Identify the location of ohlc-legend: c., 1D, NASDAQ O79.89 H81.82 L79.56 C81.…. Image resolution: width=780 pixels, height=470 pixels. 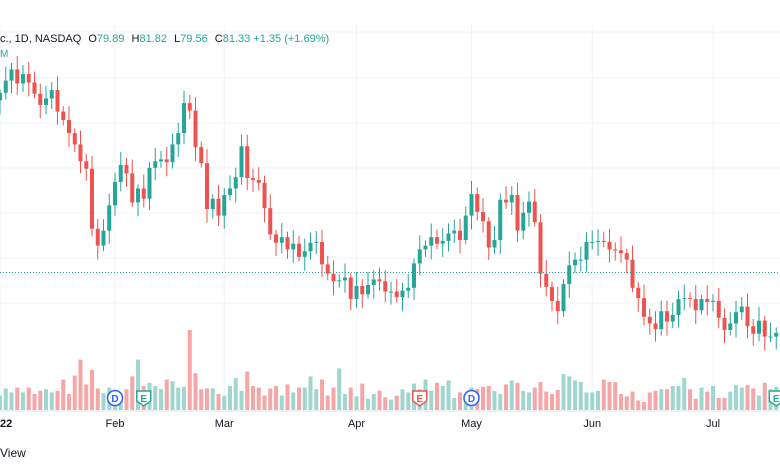
(164, 40).